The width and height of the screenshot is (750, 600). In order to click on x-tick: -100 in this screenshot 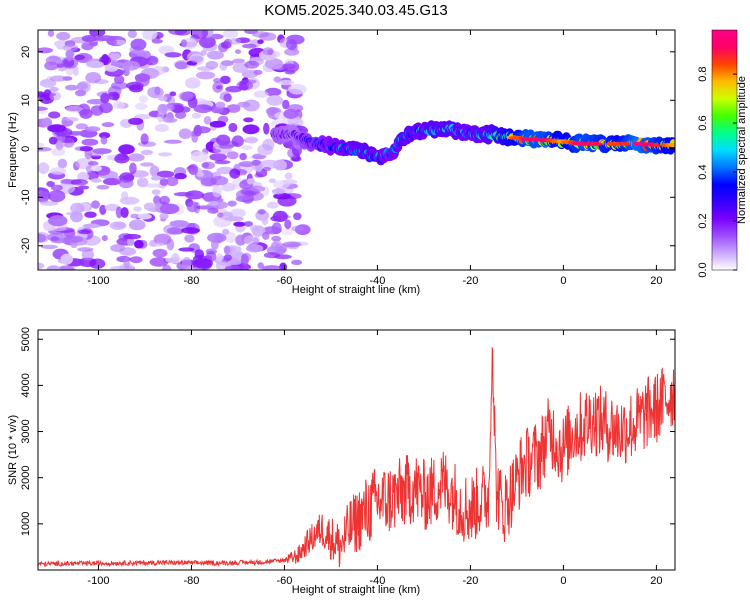, I will do `click(98, 158)`.